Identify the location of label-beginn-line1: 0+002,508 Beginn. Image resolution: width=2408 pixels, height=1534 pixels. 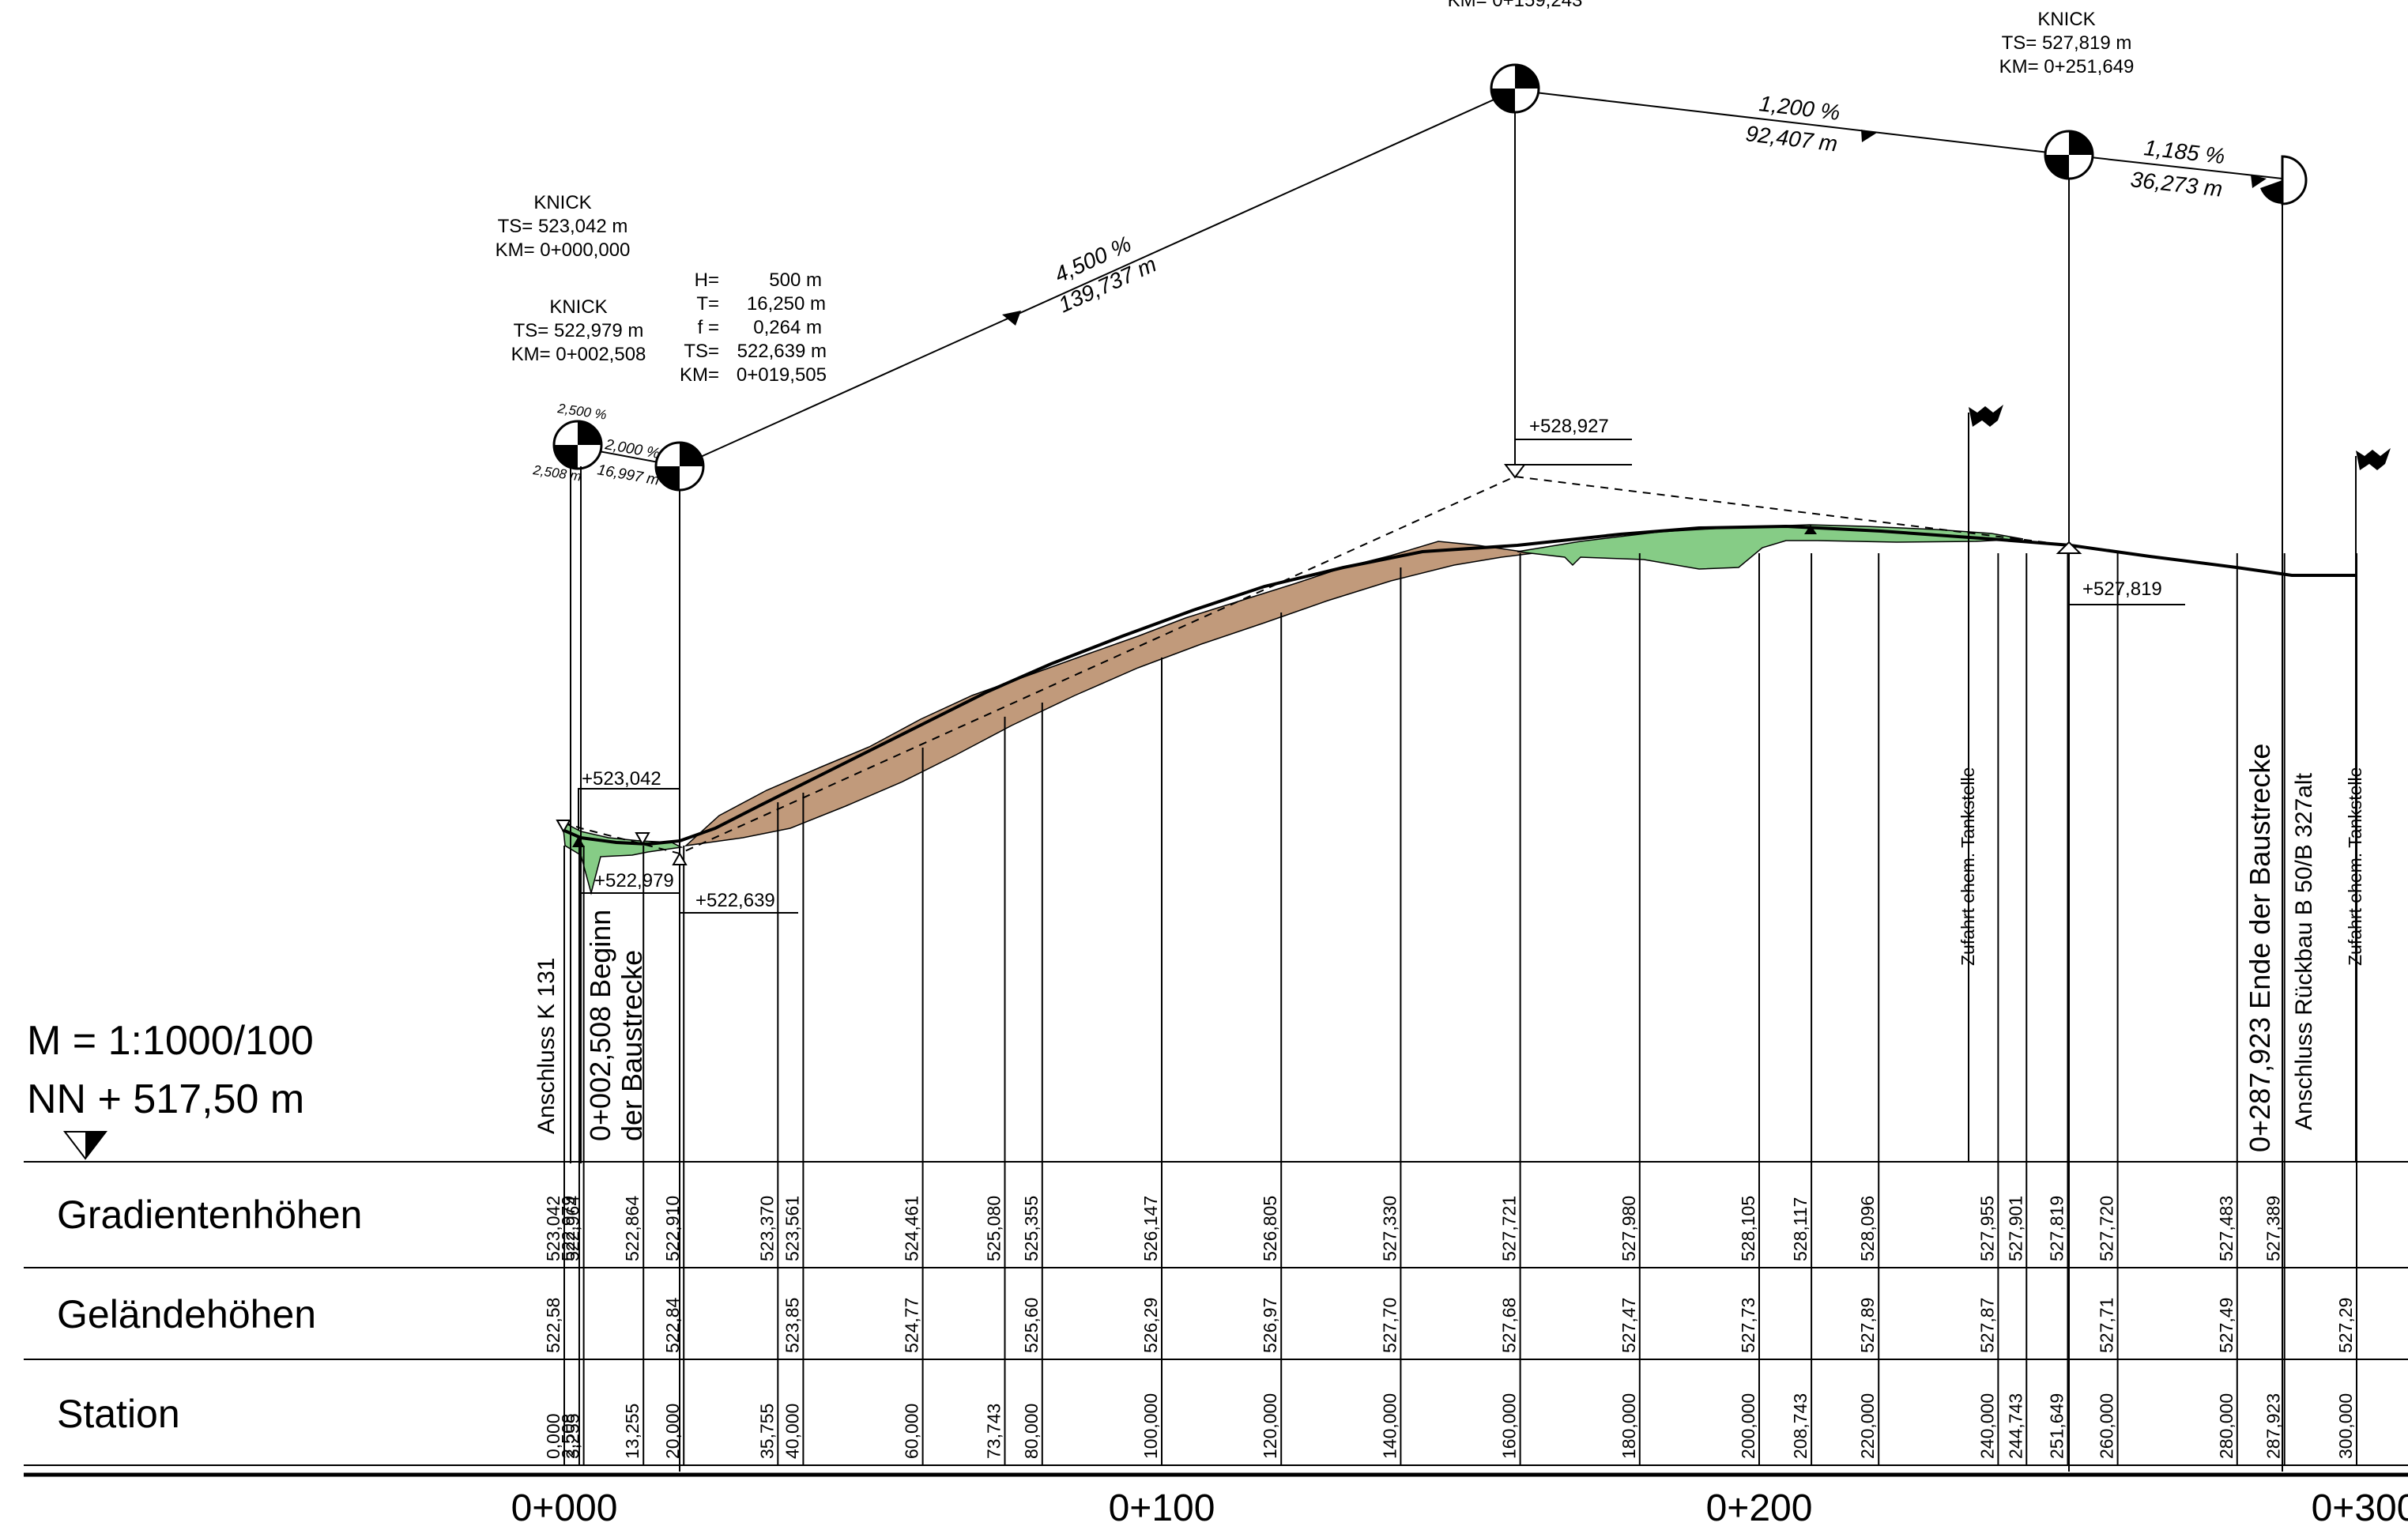
(600, 1025).